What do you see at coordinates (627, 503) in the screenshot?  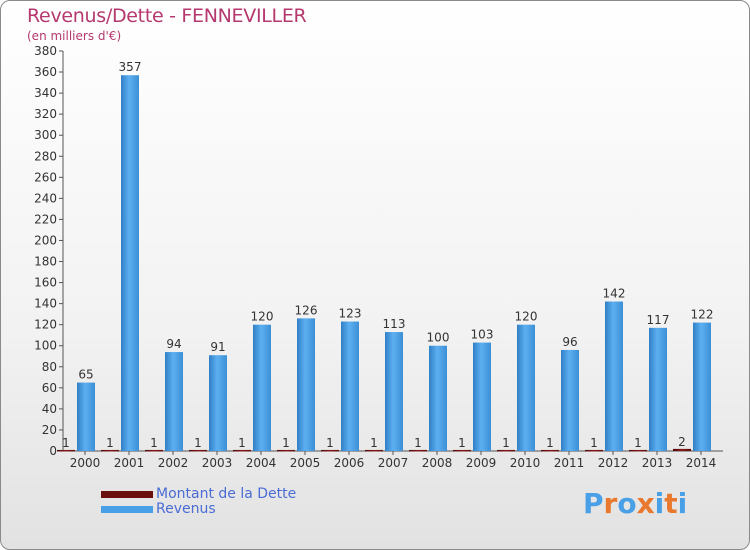 I see `logo-letter: o` at bounding box center [627, 503].